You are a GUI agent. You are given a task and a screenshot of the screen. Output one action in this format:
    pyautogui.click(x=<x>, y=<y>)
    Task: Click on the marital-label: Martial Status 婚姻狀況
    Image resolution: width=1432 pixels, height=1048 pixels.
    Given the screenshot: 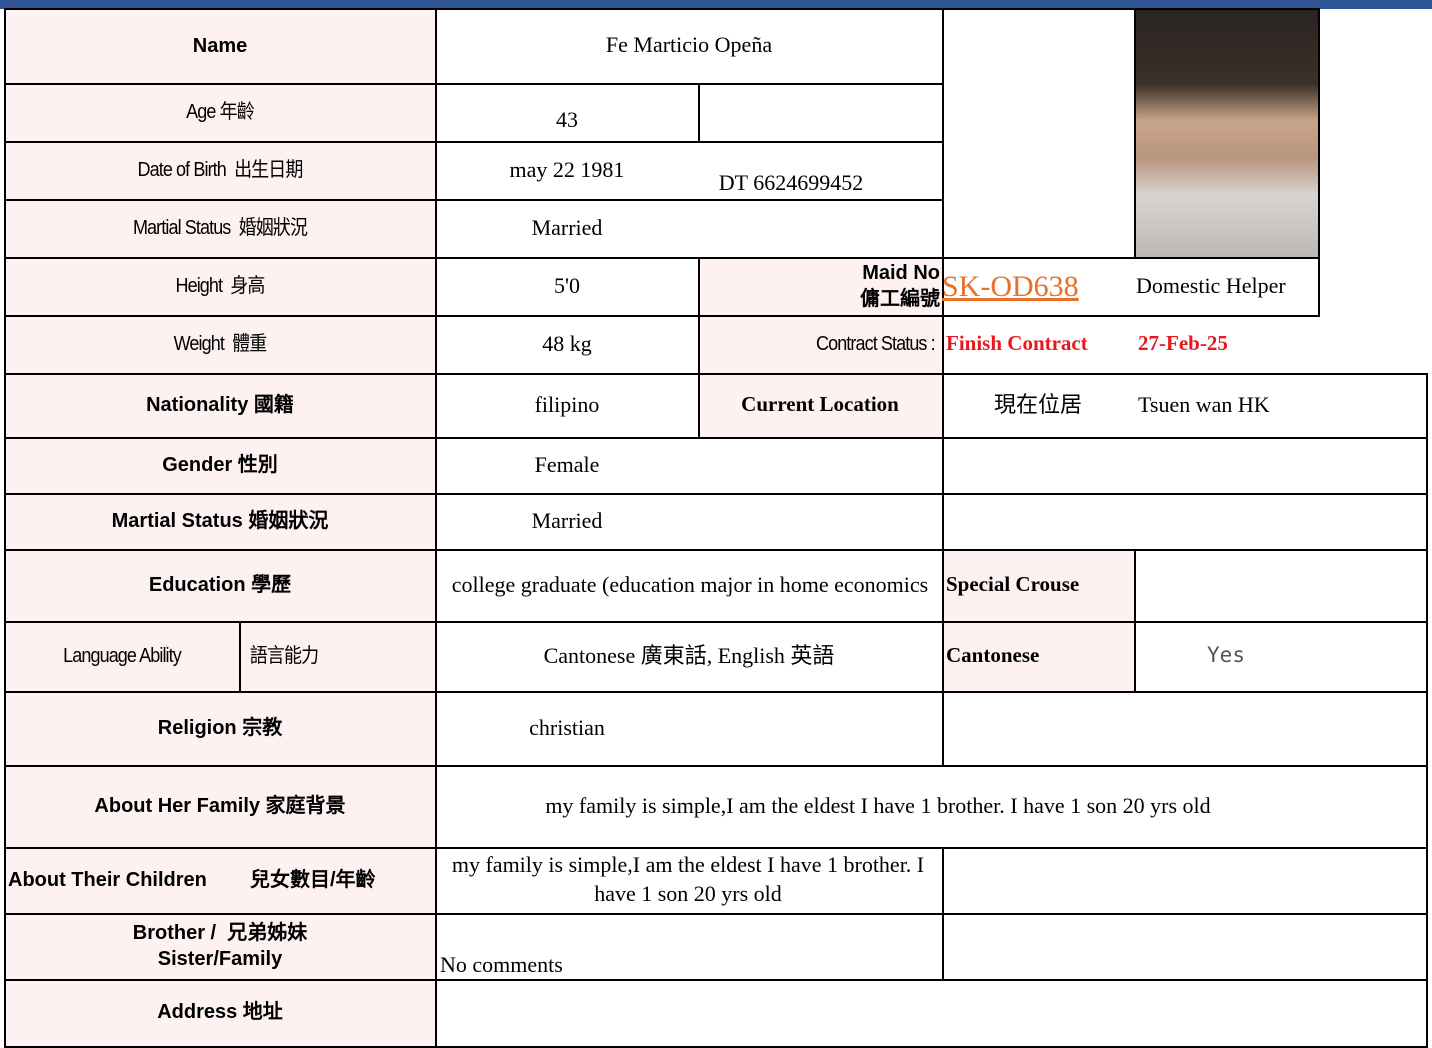 What is the action you would take?
    pyautogui.click(x=220, y=228)
    